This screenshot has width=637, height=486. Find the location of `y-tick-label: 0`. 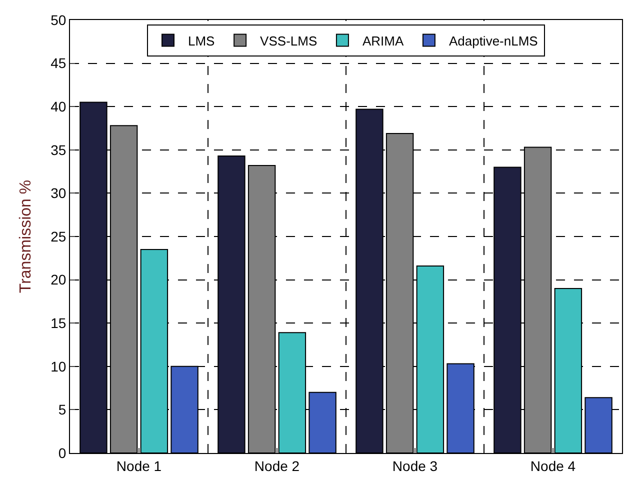

y-tick-label: 0 is located at coordinates (62, 452).